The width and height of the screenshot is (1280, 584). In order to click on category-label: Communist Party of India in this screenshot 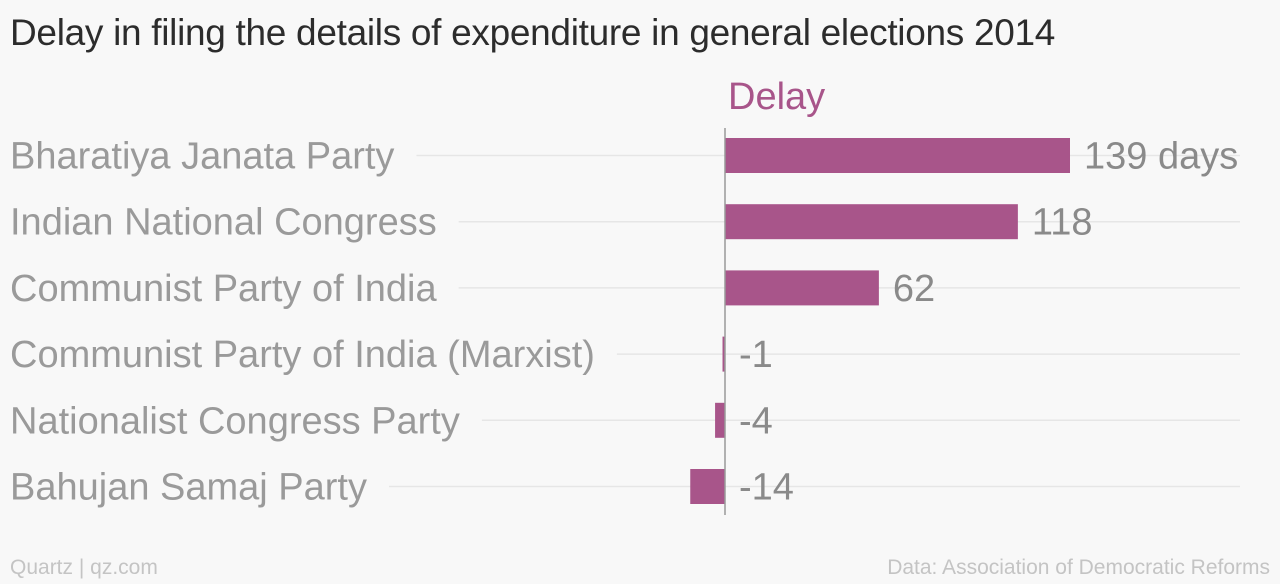, I will do `click(223, 289)`.